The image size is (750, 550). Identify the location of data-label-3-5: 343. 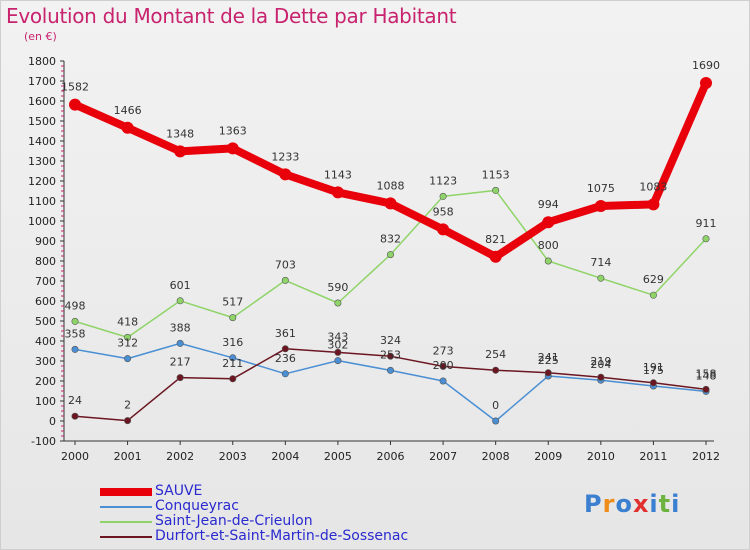
(337, 336).